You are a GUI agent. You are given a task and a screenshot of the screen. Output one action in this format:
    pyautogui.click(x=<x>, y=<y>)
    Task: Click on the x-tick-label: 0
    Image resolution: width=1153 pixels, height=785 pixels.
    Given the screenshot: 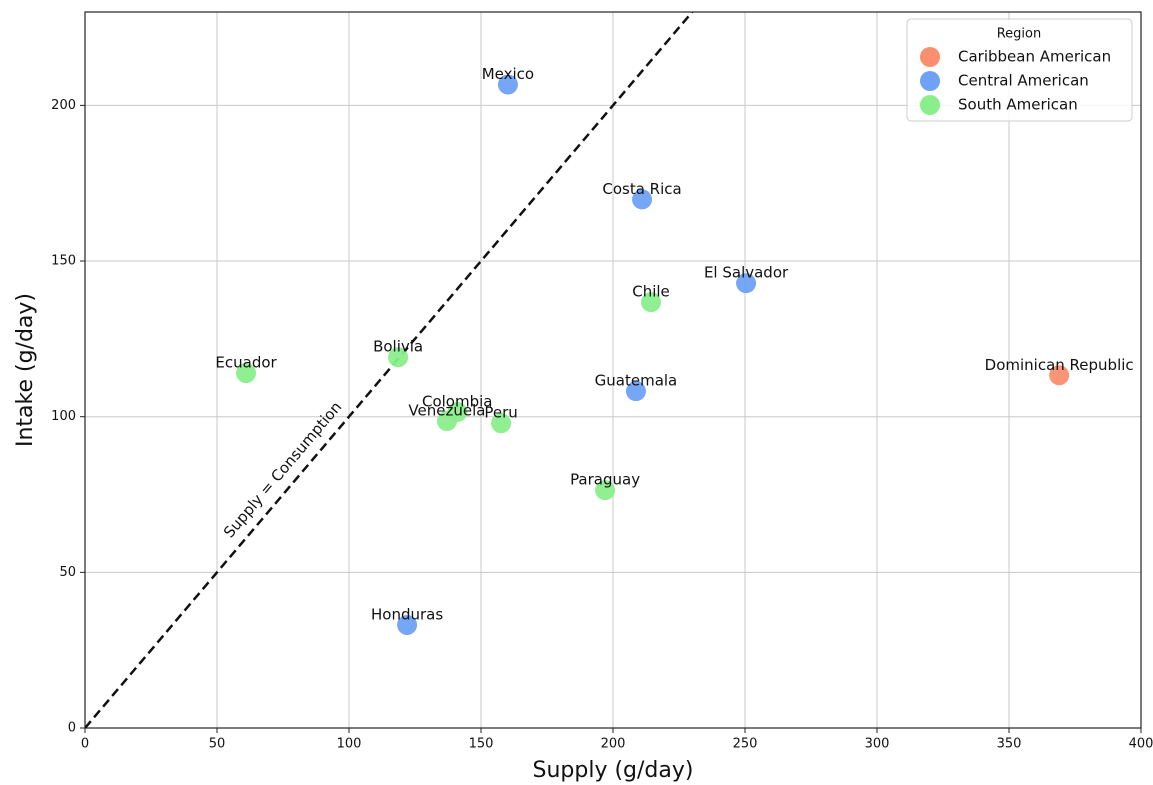 What is the action you would take?
    pyautogui.click(x=85, y=744)
    